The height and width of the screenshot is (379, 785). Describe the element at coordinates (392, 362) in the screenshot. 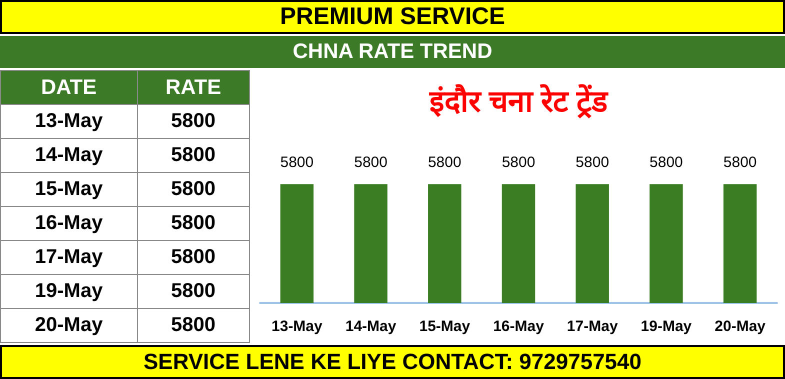

I see `text: SERVICE LENE KE LIYE CONTACT: 9729757540` at that location.